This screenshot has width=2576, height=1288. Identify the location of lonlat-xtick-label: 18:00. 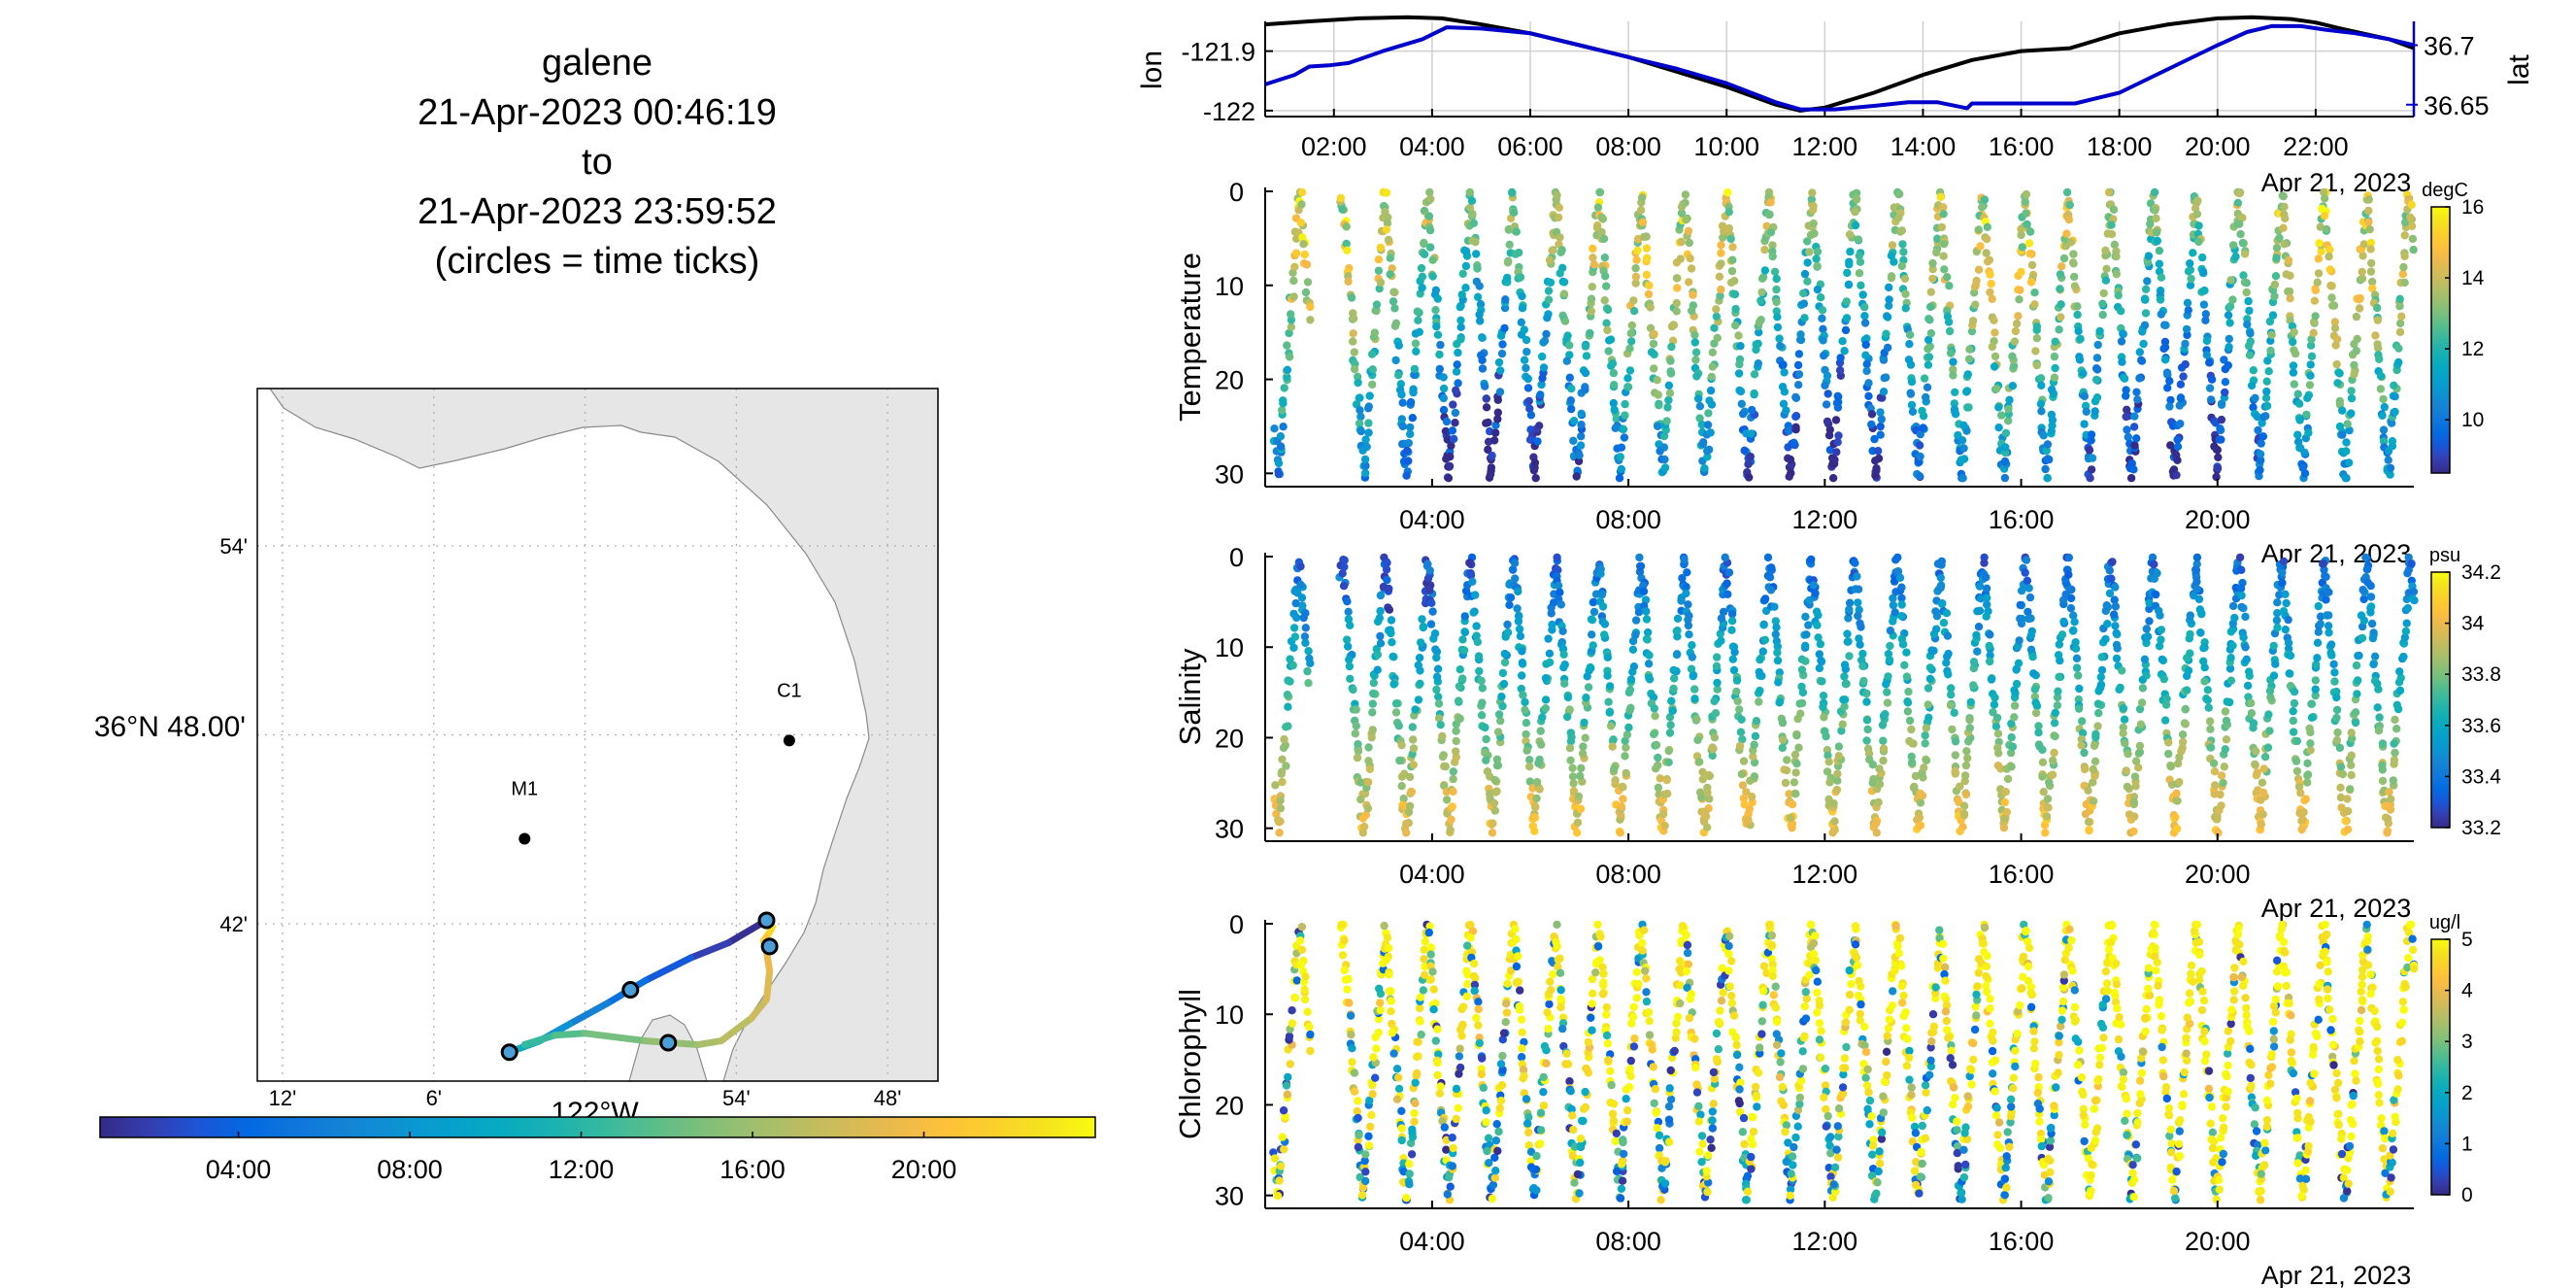
(2120, 146).